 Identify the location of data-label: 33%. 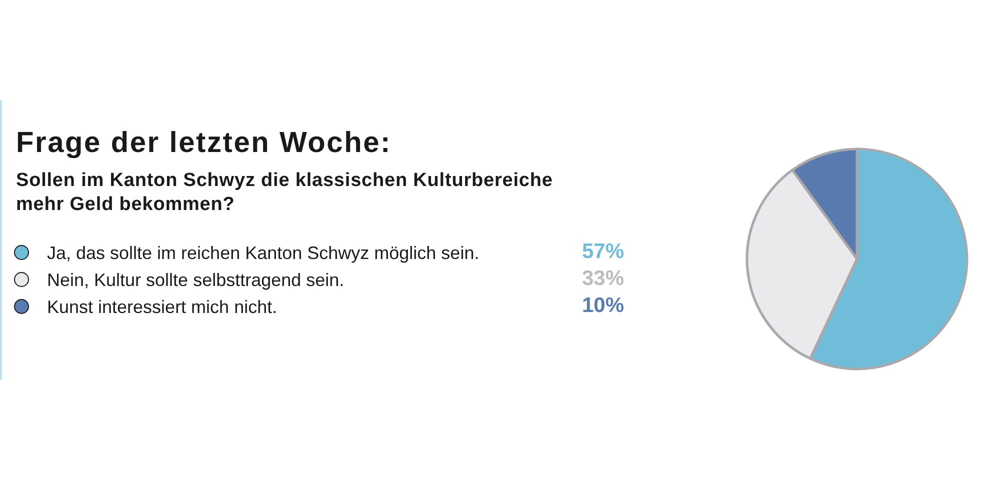
(603, 279).